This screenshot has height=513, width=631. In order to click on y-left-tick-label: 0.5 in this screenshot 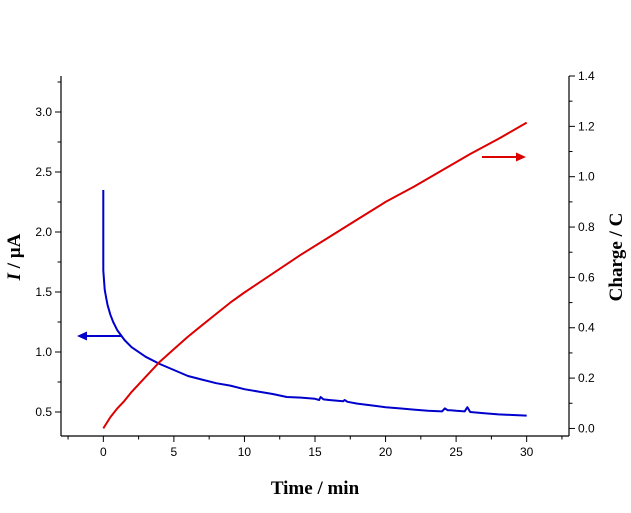, I will do `click(43, 412)`.